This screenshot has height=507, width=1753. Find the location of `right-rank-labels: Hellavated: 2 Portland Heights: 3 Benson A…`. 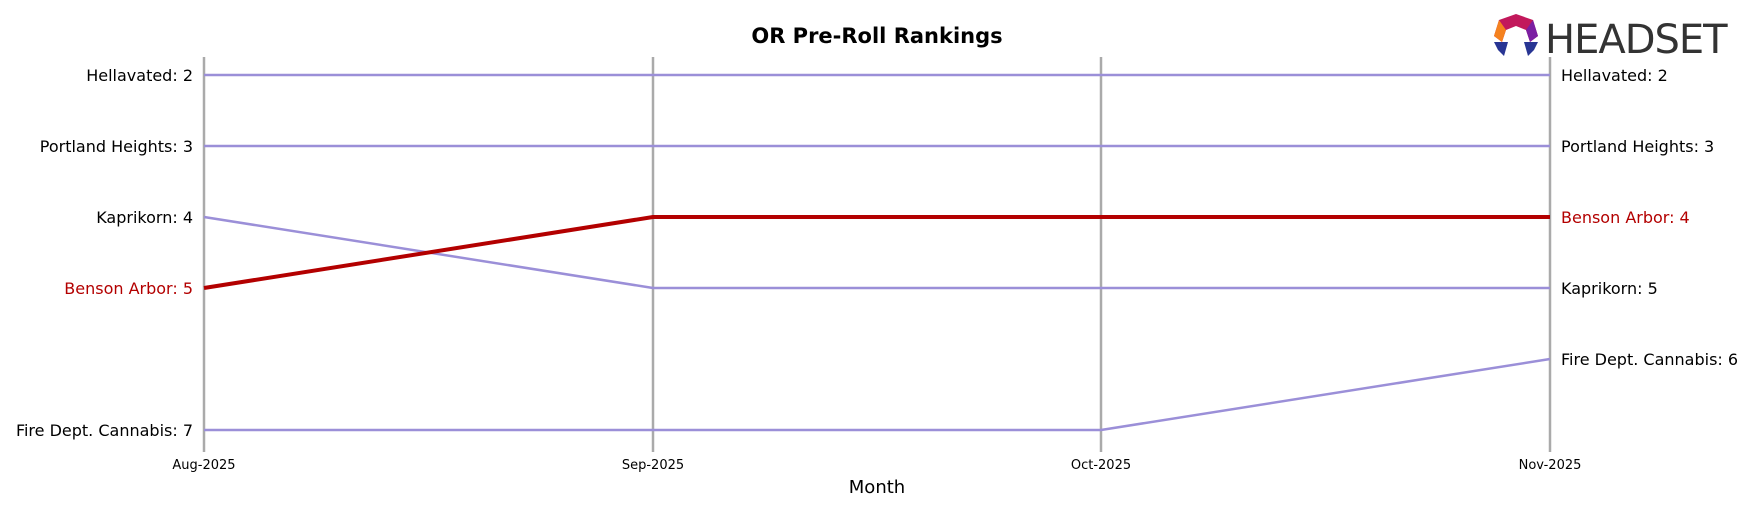

right-rank-labels: Hellavated: 2 Portland Heights: 3 Benson A… is located at coordinates (1649, 217).